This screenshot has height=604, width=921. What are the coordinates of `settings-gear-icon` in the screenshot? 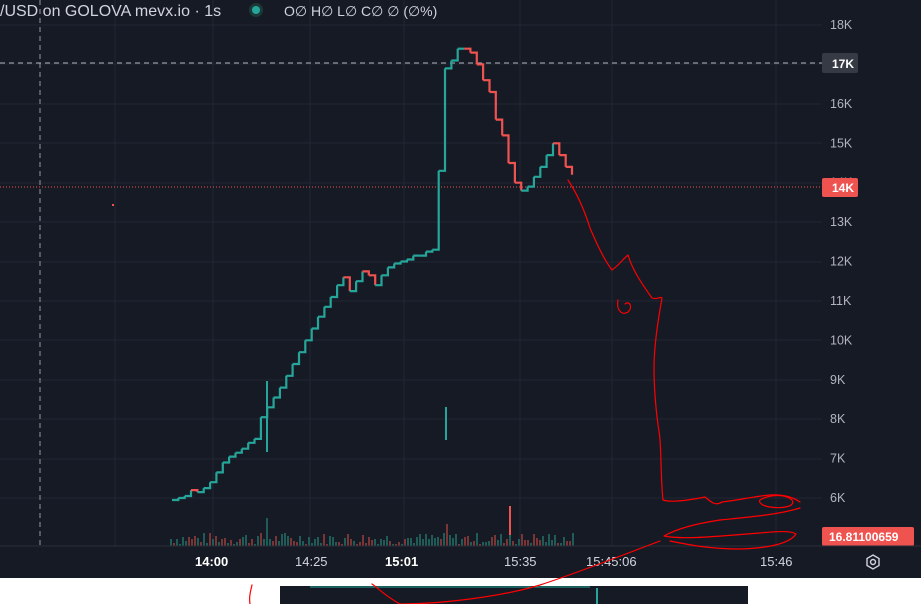 It's located at (873, 562).